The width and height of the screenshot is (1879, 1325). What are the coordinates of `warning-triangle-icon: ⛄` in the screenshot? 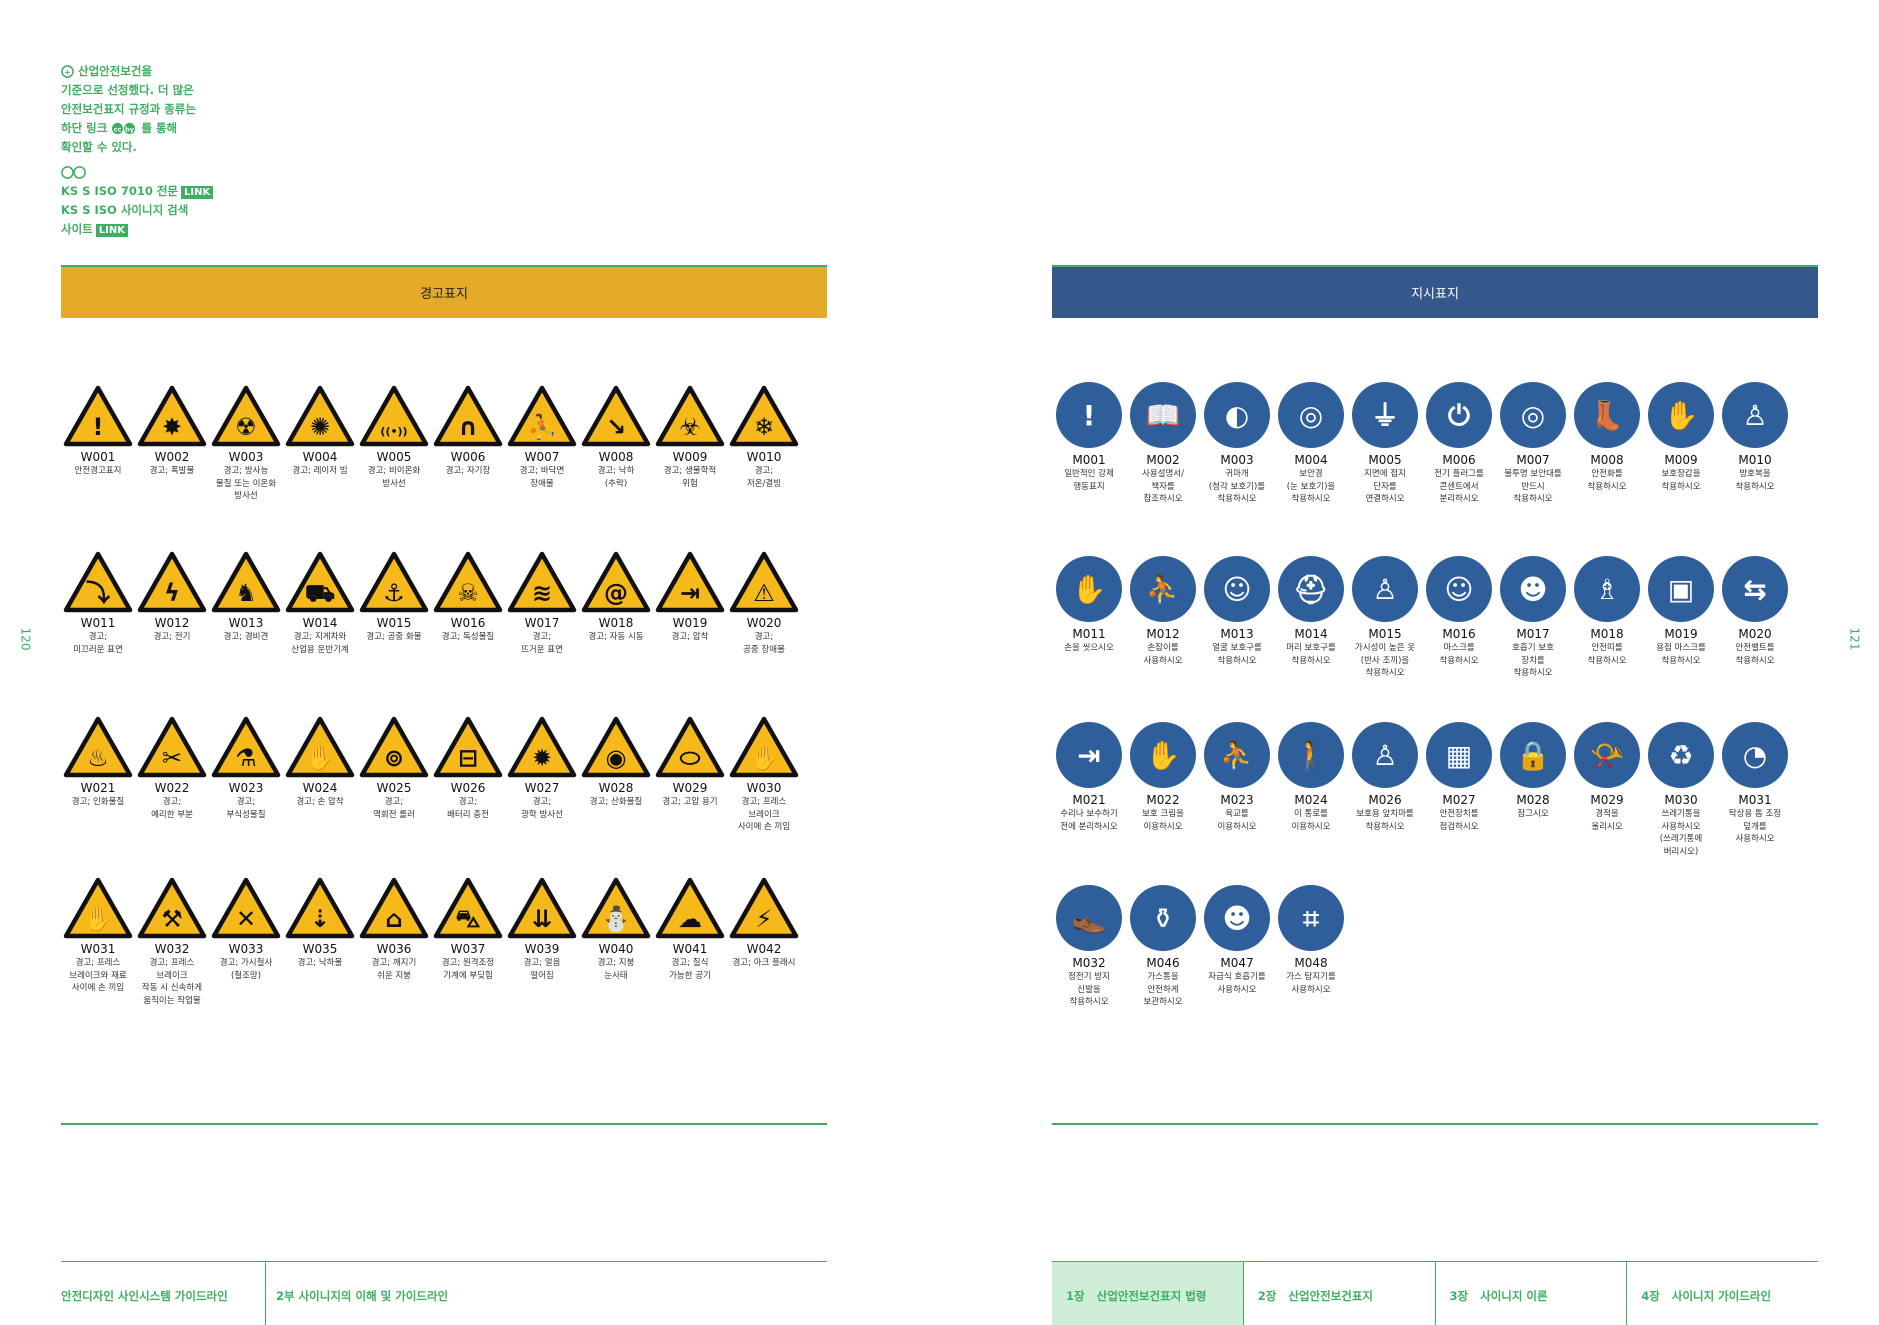 It's located at (616, 908).